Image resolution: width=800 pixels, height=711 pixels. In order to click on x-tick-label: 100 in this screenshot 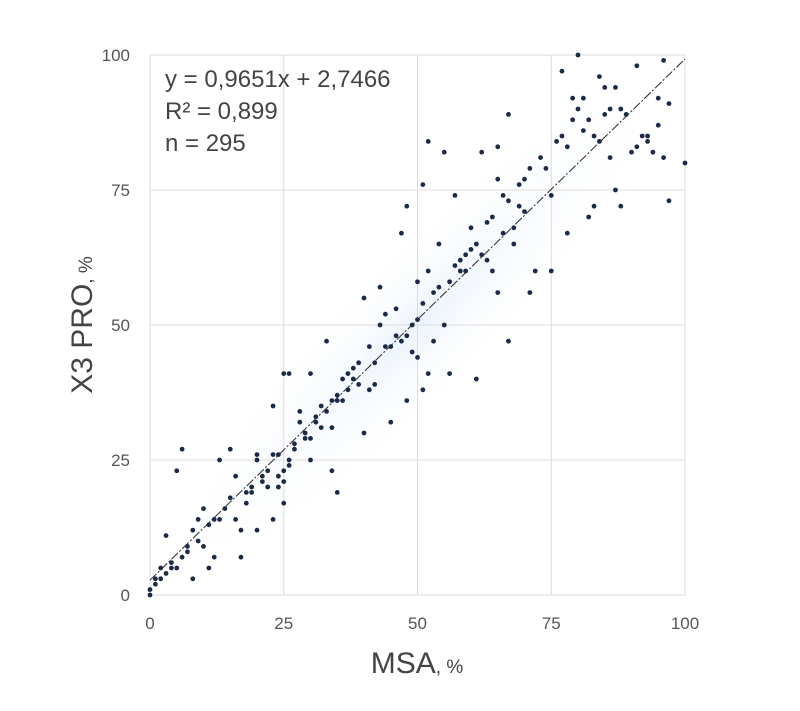, I will do `click(685, 623)`.